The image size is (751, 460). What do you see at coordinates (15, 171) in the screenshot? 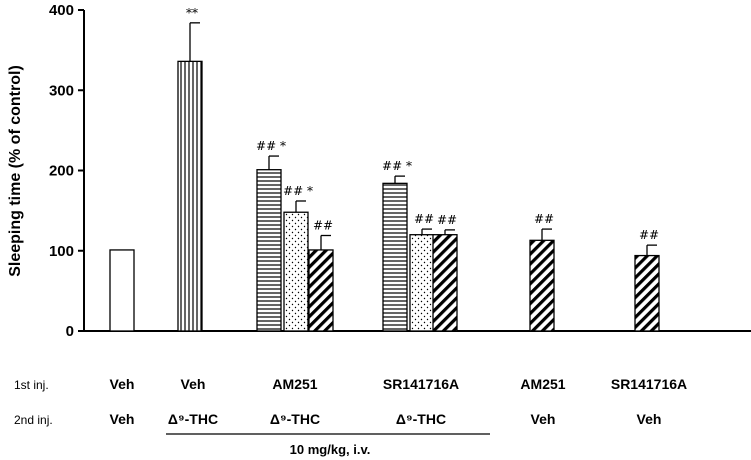
I see `y-axis-label: Sleeping time (% of control)` at bounding box center [15, 171].